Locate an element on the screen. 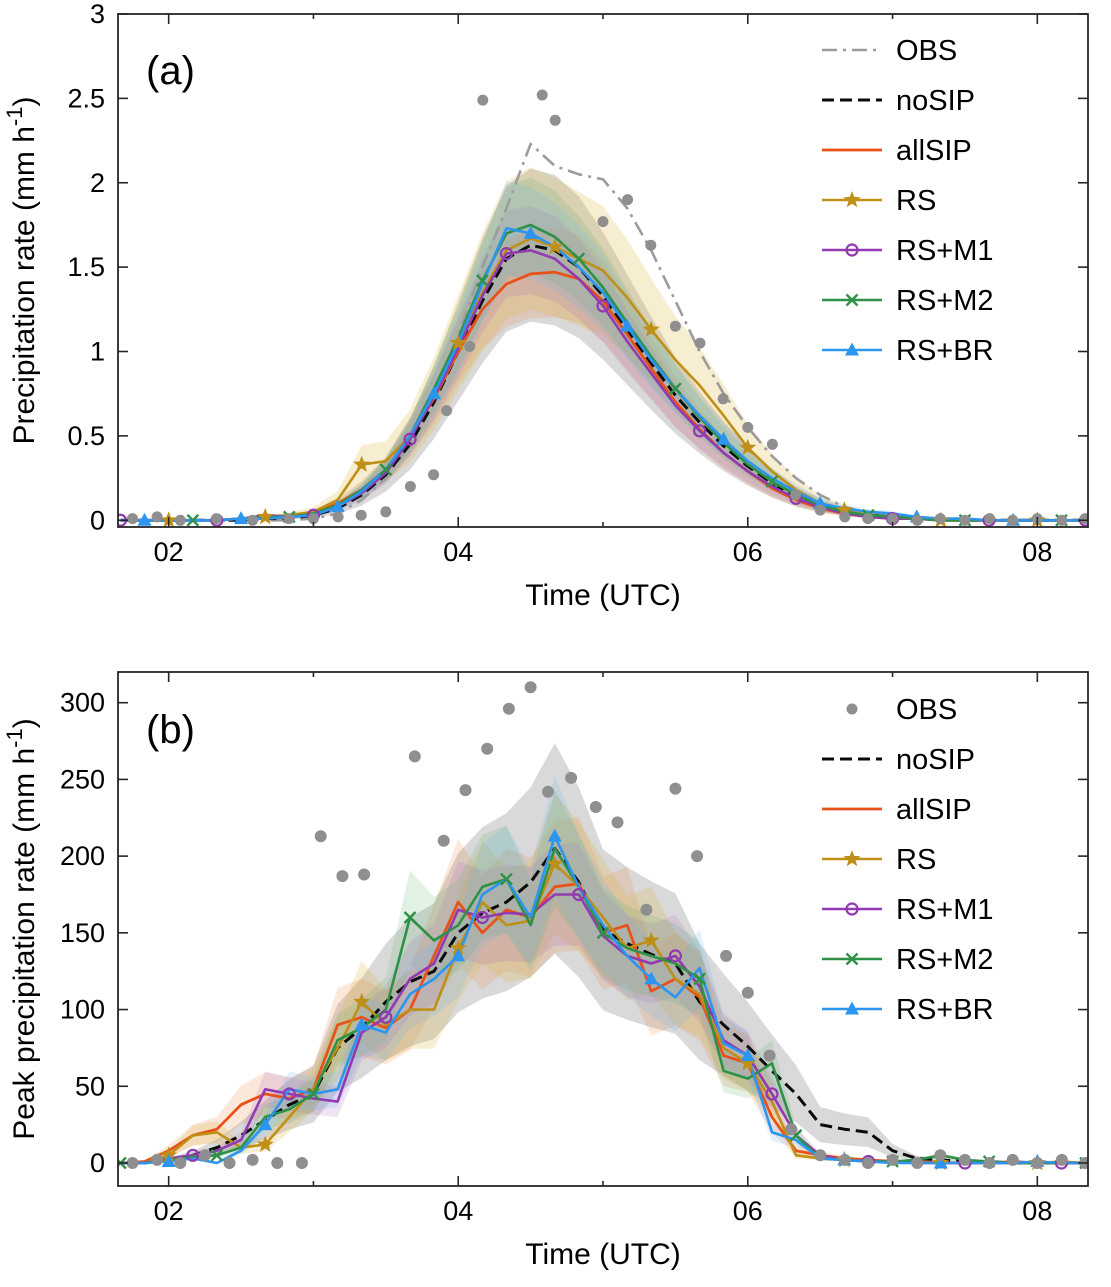  legend-a: OBS noSIP allSIP RS RS+M1 RS+M2 RS+BR is located at coordinates (908, 201).